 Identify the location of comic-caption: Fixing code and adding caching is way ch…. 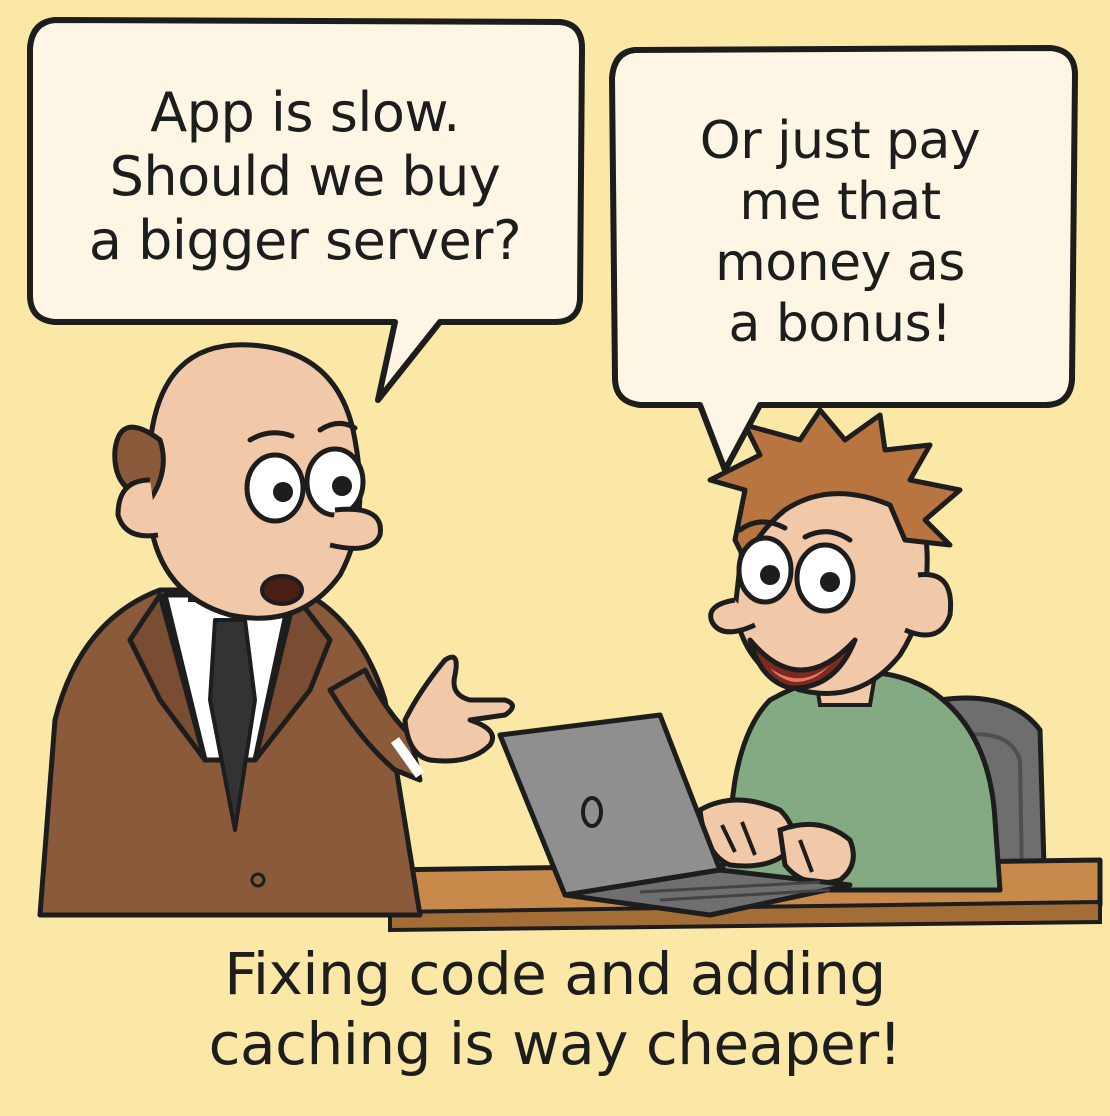
(555, 1009).